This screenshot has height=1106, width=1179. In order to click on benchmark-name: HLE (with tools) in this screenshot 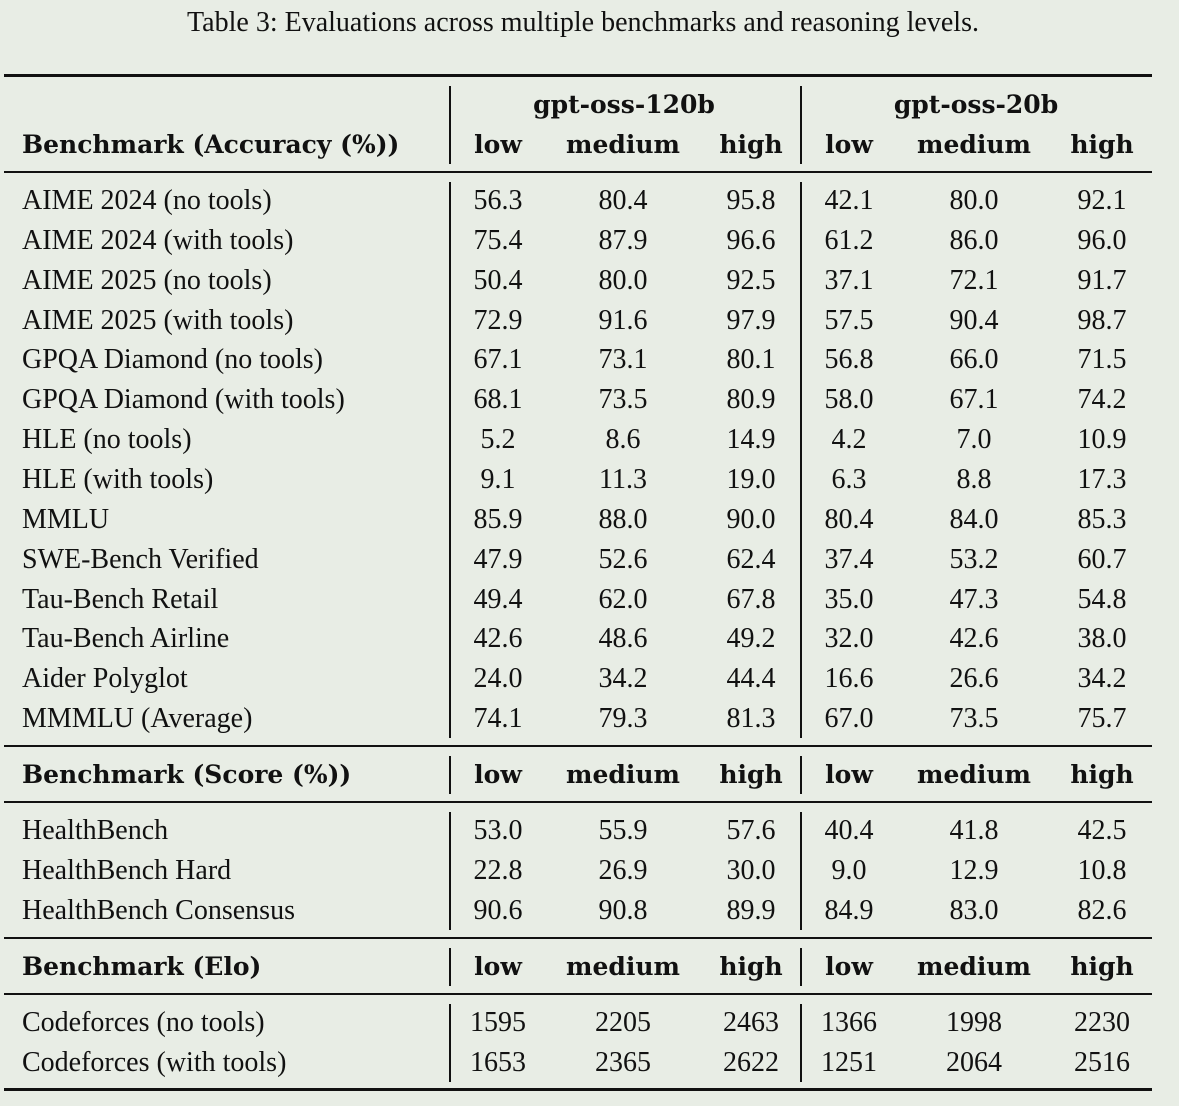, I will do `click(118, 479)`.